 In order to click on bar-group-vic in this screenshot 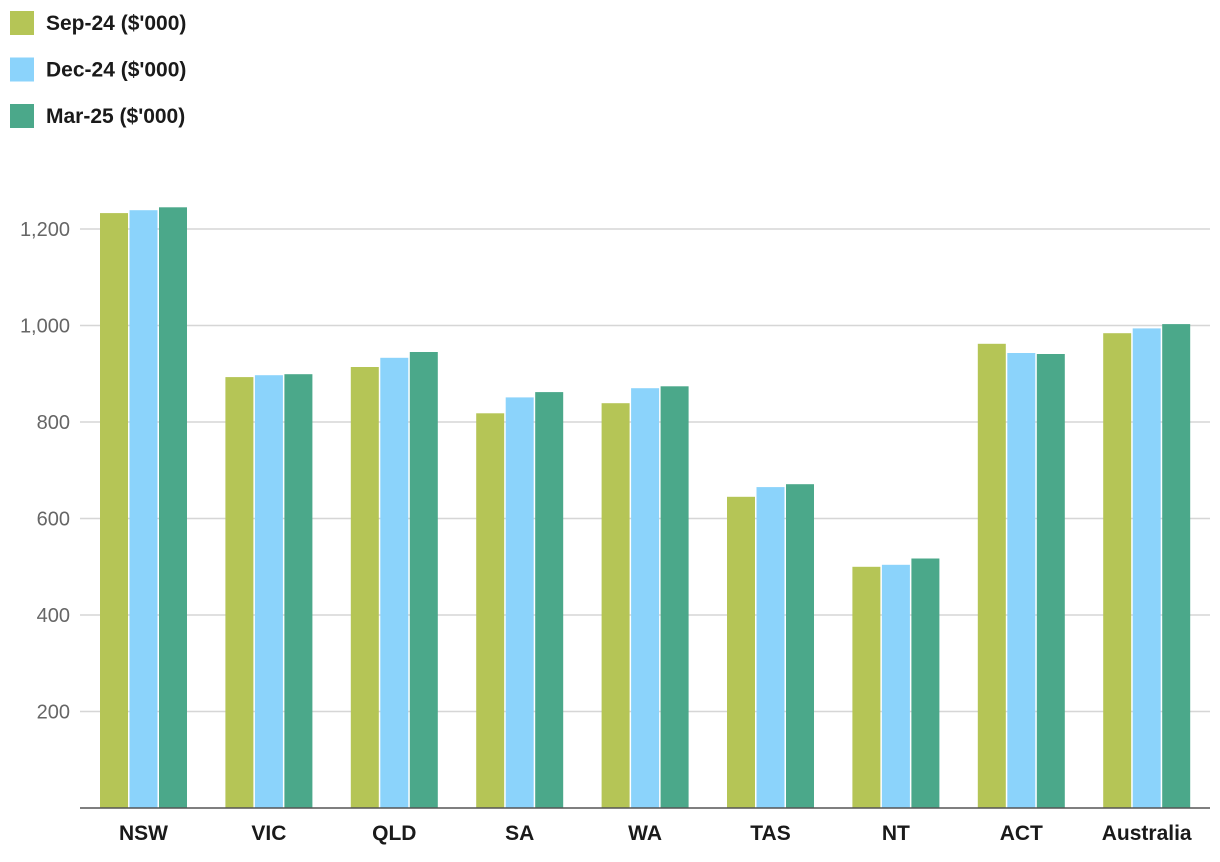, I will do `click(269, 591)`.